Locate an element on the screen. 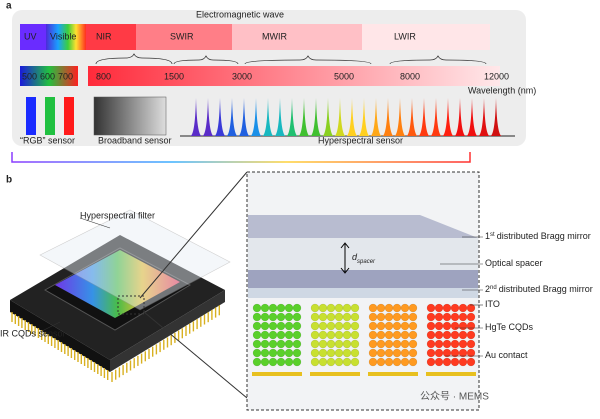  rgb-green is located at coordinates (50, 116).